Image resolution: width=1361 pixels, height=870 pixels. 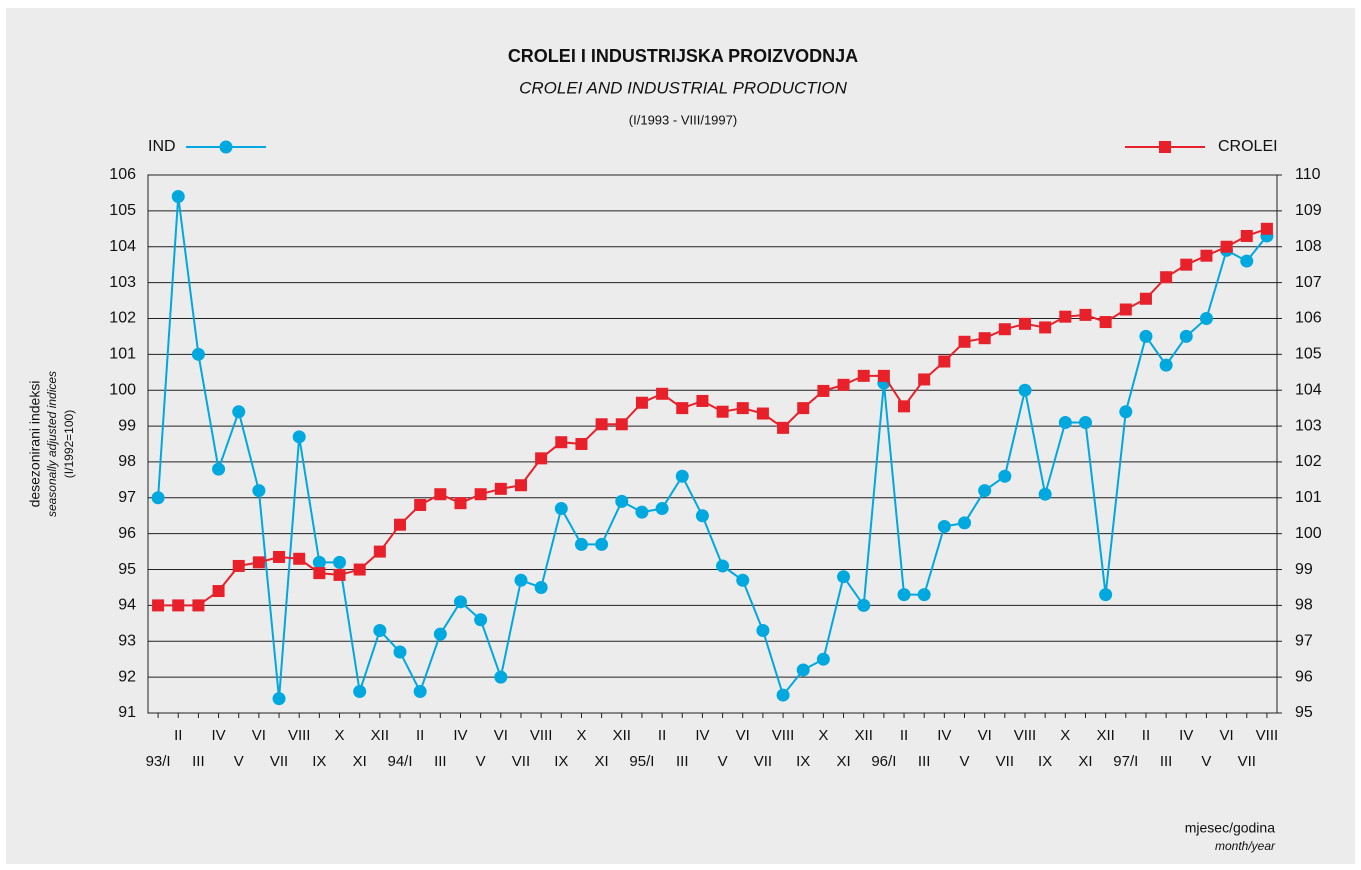 What do you see at coordinates (122, 318) in the screenshot?
I see `y-tick-label: 102` at bounding box center [122, 318].